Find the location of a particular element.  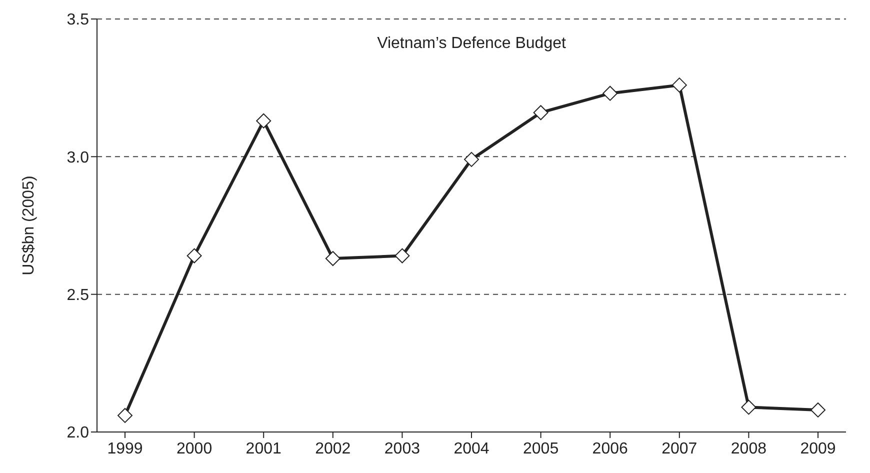

x-tick-label: 2009 is located at coordinates (818, 449).